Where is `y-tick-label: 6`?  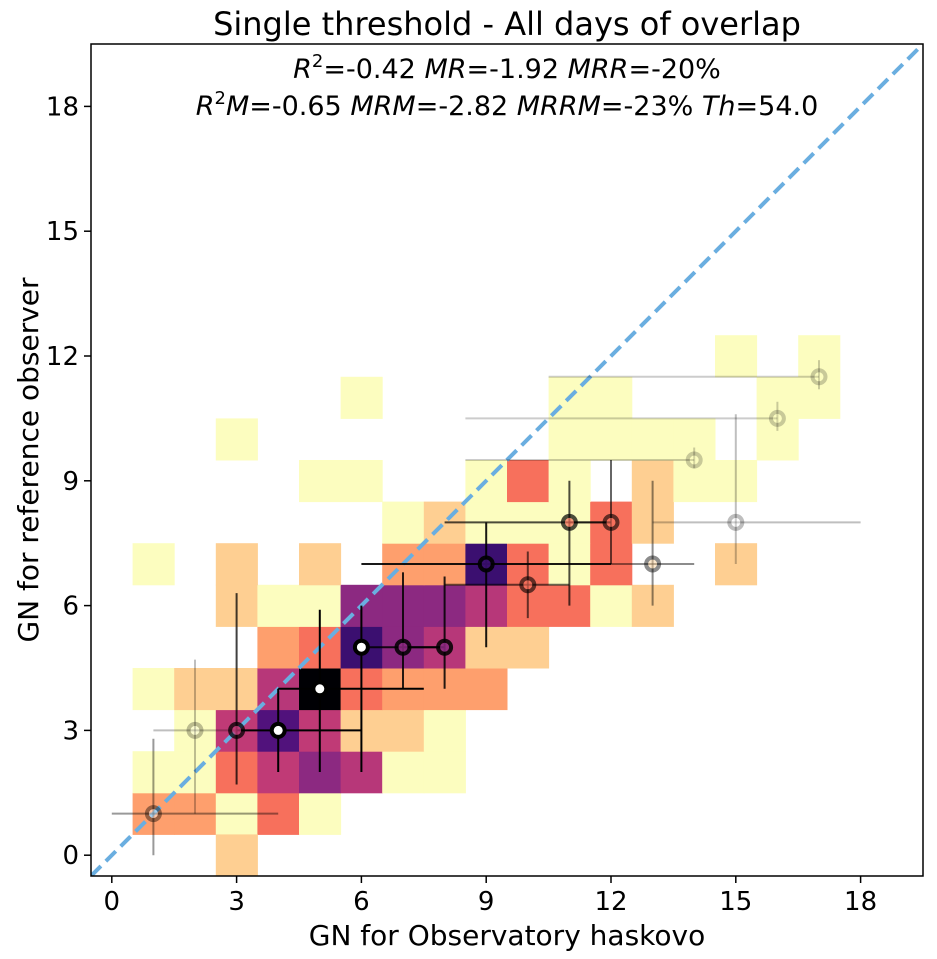 y-tick-label: 6 is located at coordinates (70, 607).